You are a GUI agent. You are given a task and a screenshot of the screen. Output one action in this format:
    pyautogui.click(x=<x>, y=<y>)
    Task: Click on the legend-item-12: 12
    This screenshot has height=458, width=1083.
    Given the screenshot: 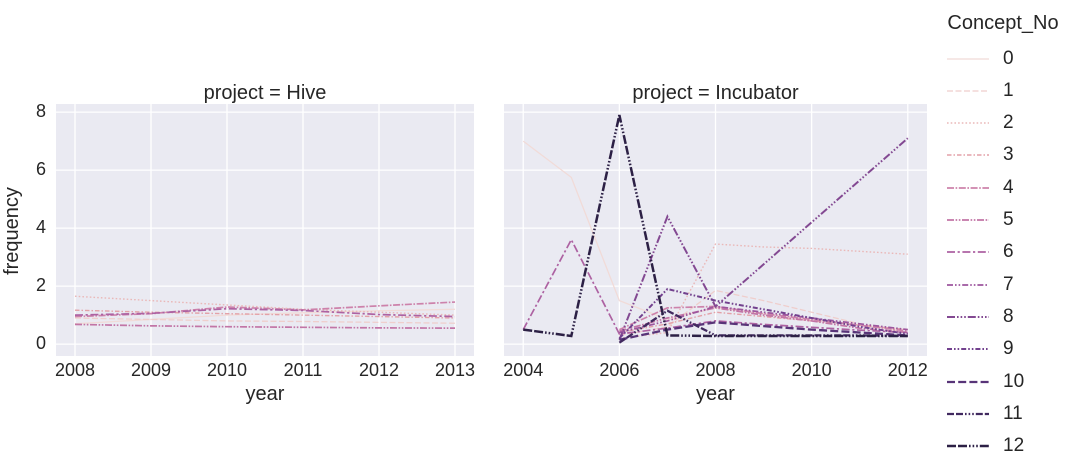 What is the action you would take?
    pyautogui.click(x=985, y=446)
    